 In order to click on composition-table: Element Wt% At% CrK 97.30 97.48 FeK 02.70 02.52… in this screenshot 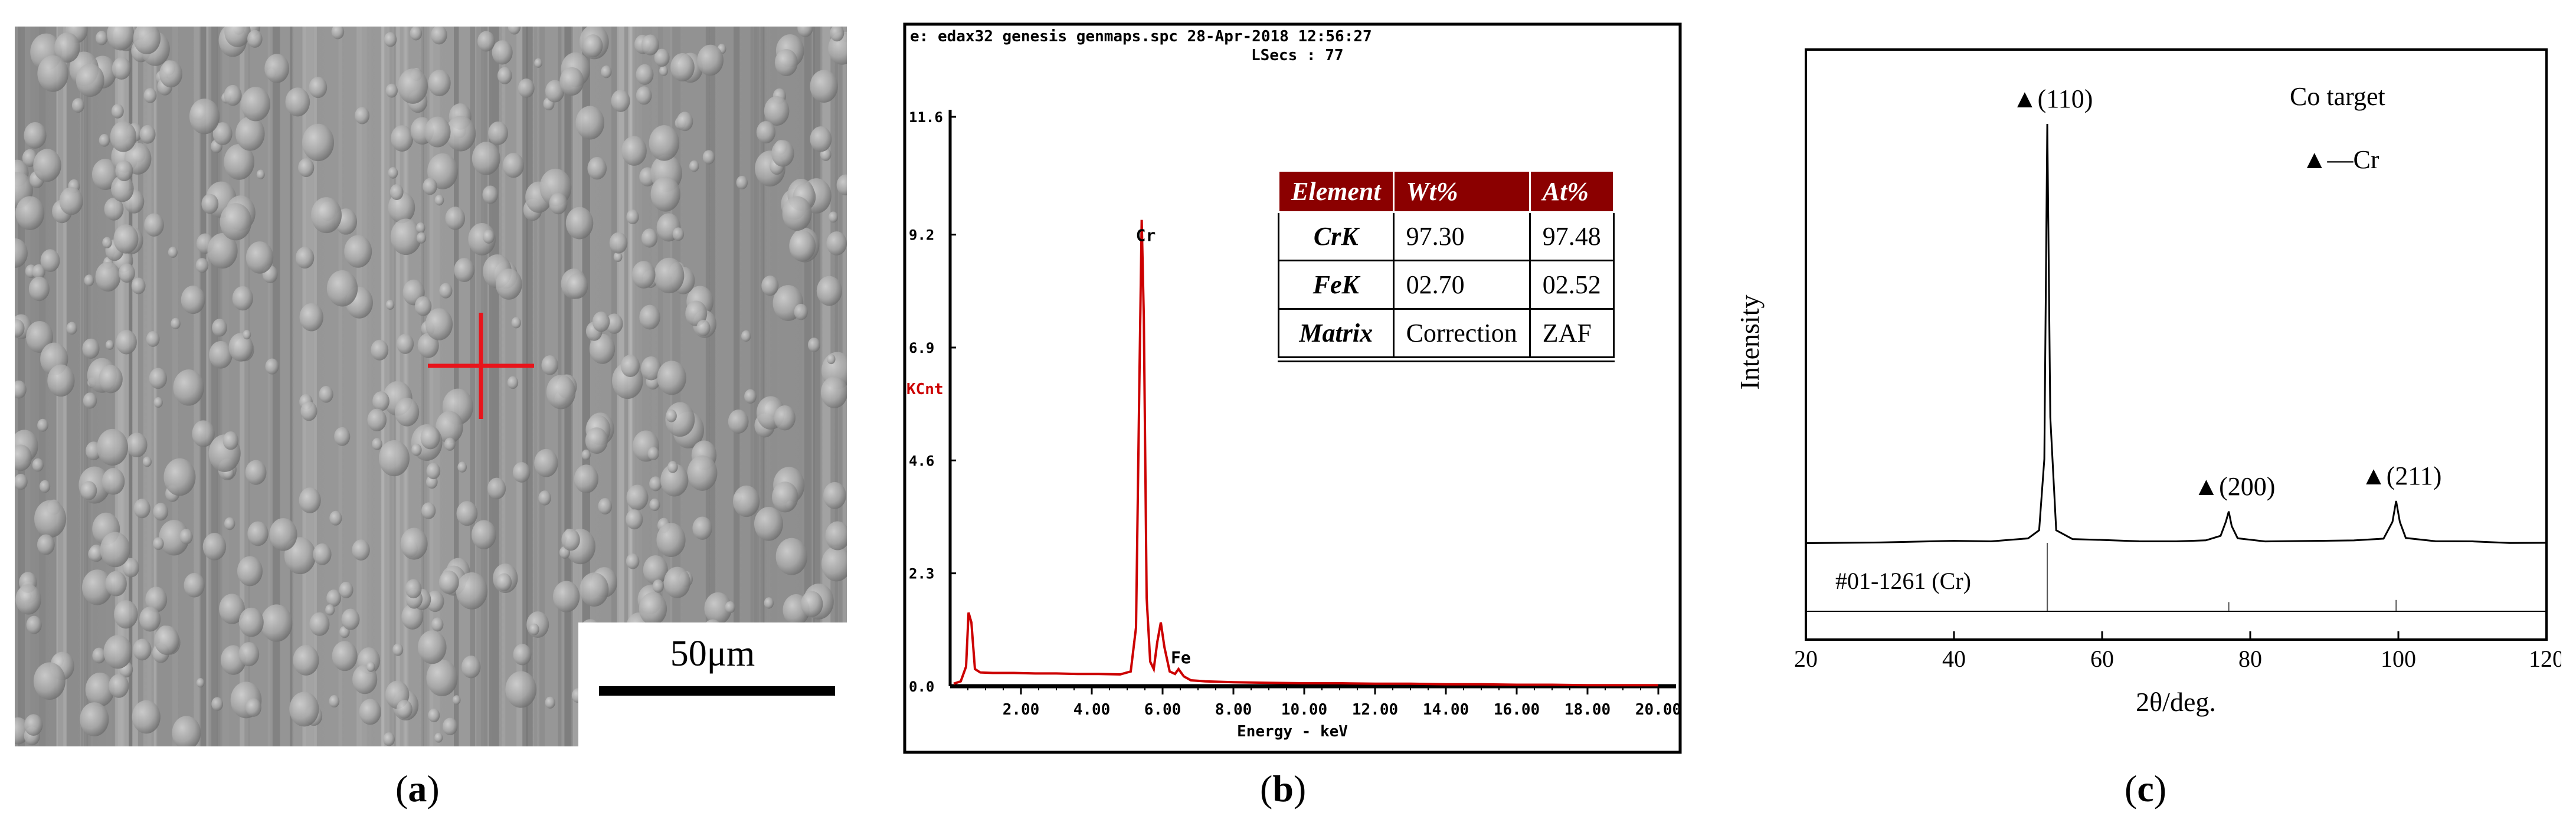, I will do `click(1447, 266)`.